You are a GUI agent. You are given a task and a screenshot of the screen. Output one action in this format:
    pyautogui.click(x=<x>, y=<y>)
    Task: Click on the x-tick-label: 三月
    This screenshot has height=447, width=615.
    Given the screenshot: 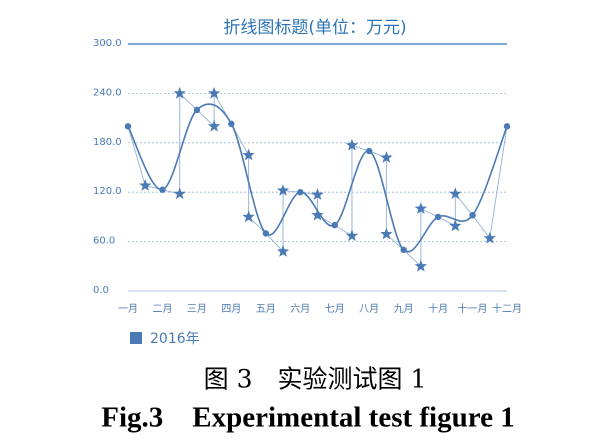 What is the action you would take?
    pyautogui.click(x=197, y=309)
    